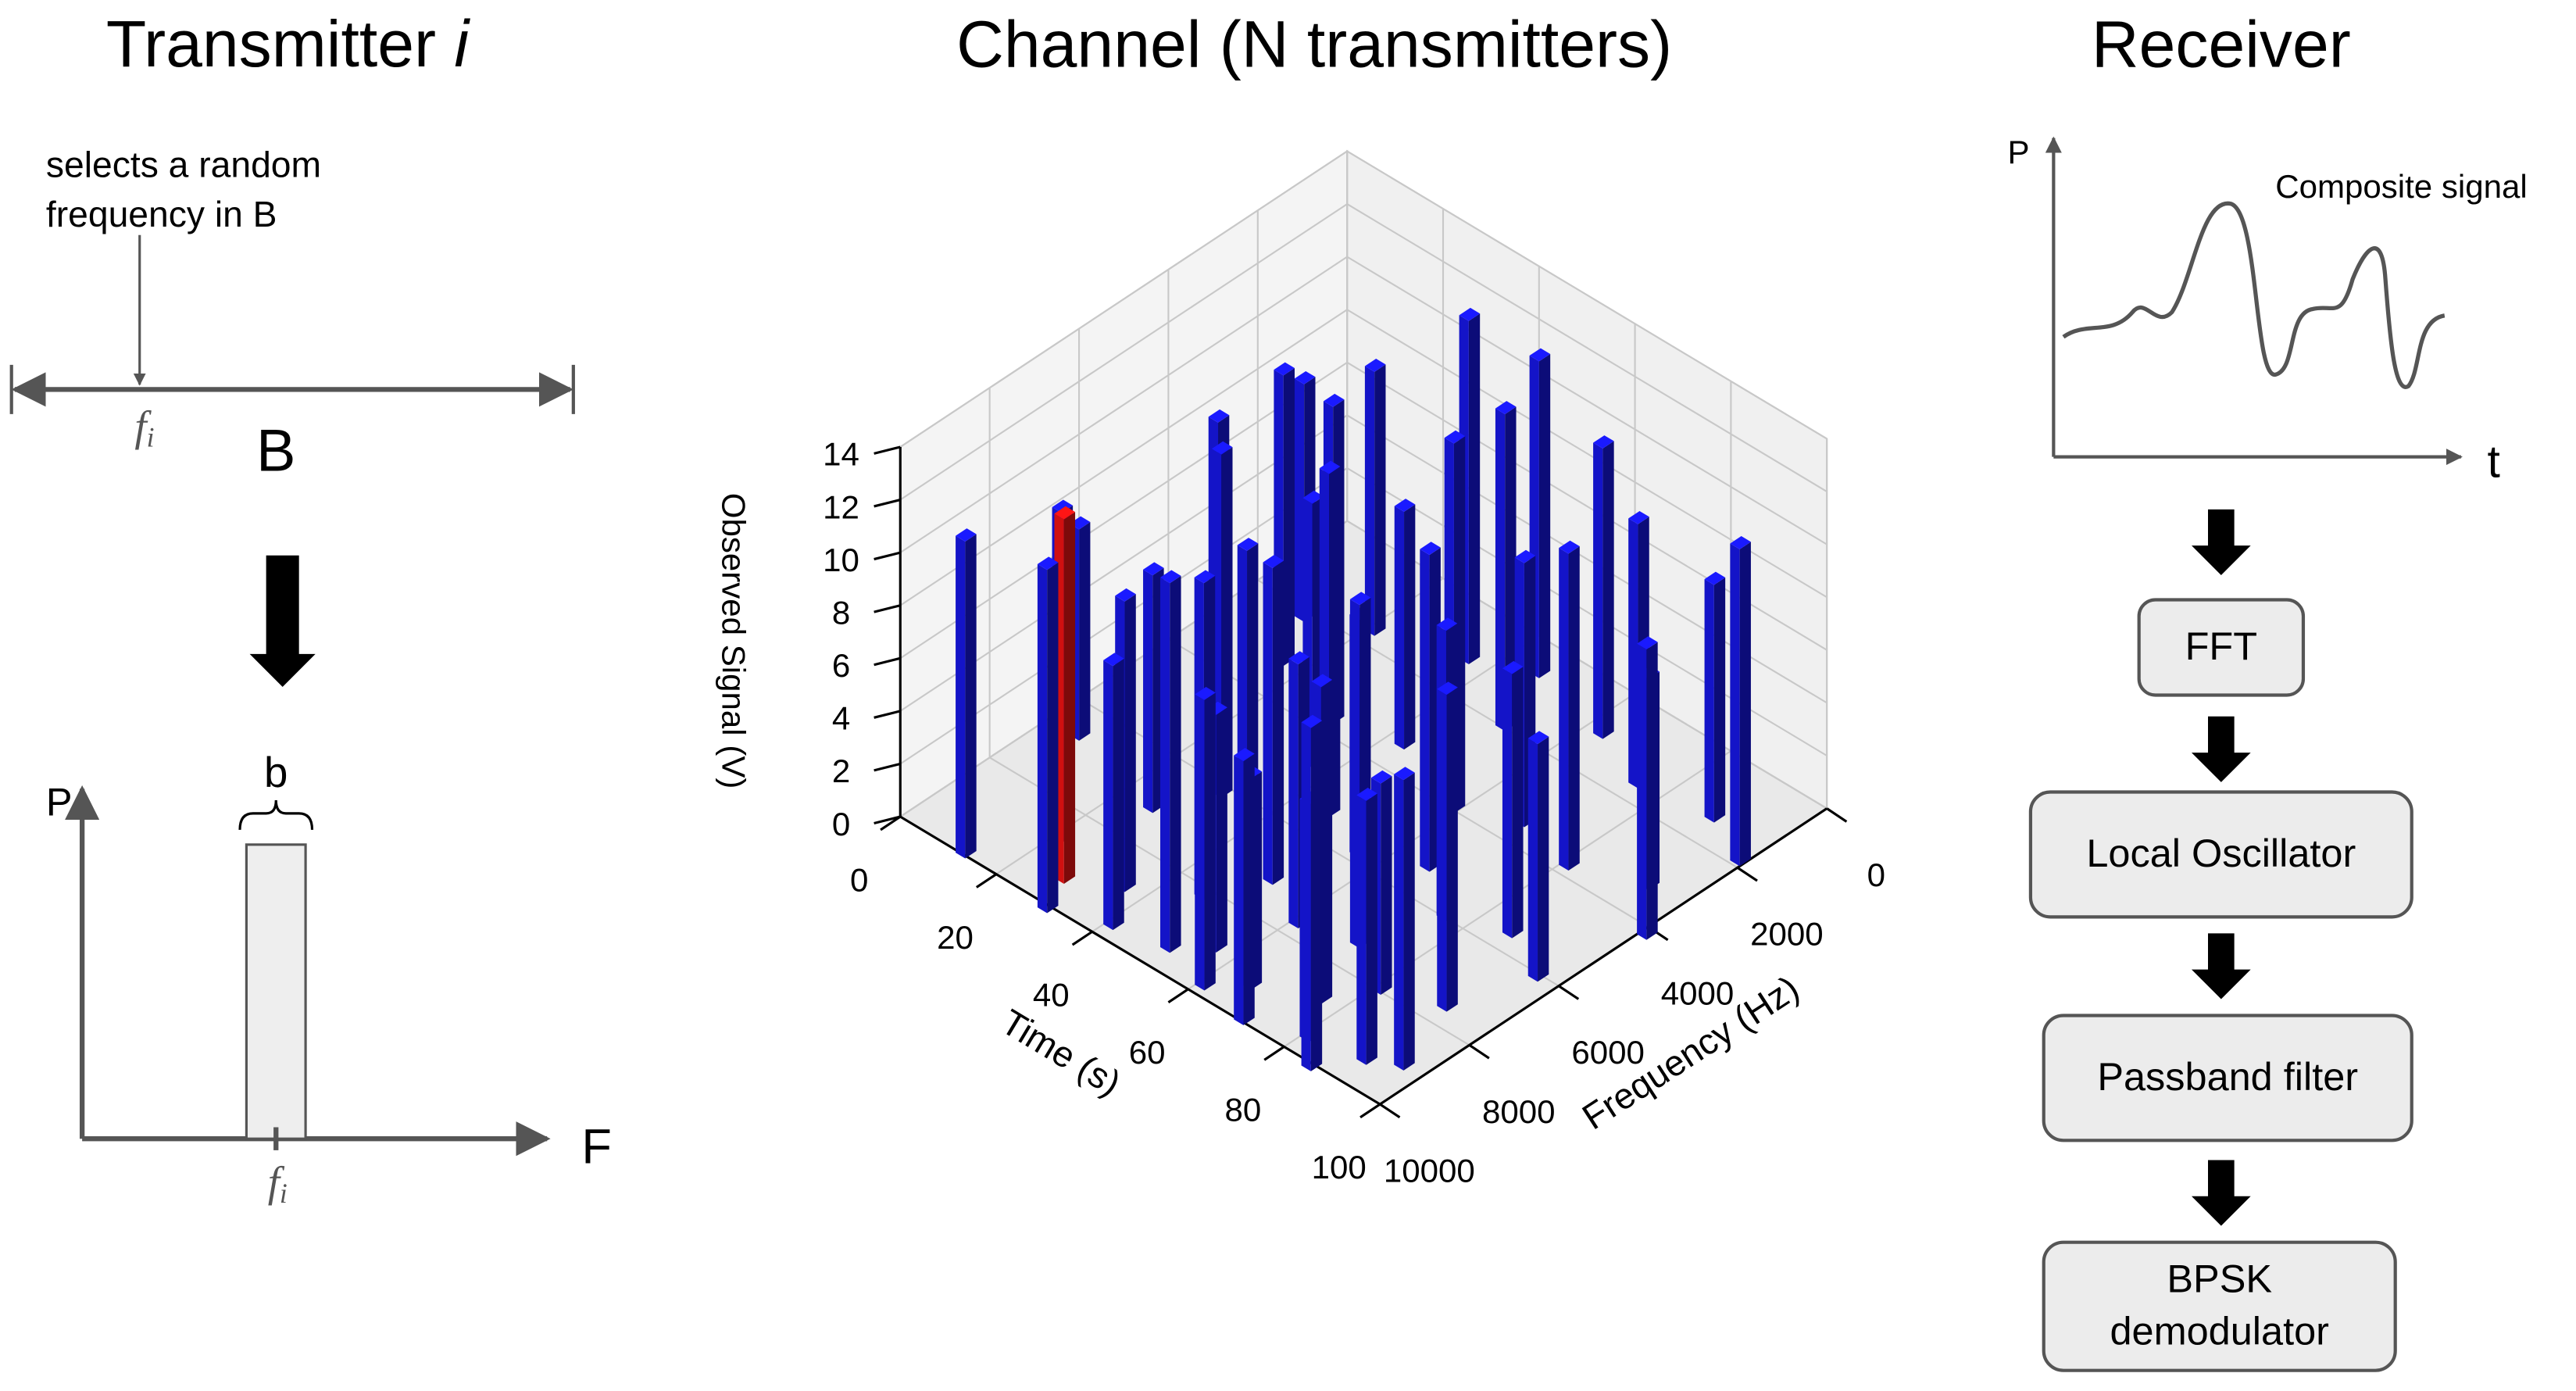  Describe the element at coordinates (841, 718) in the screenshot. I see `z-tick-label: 4` at that location.